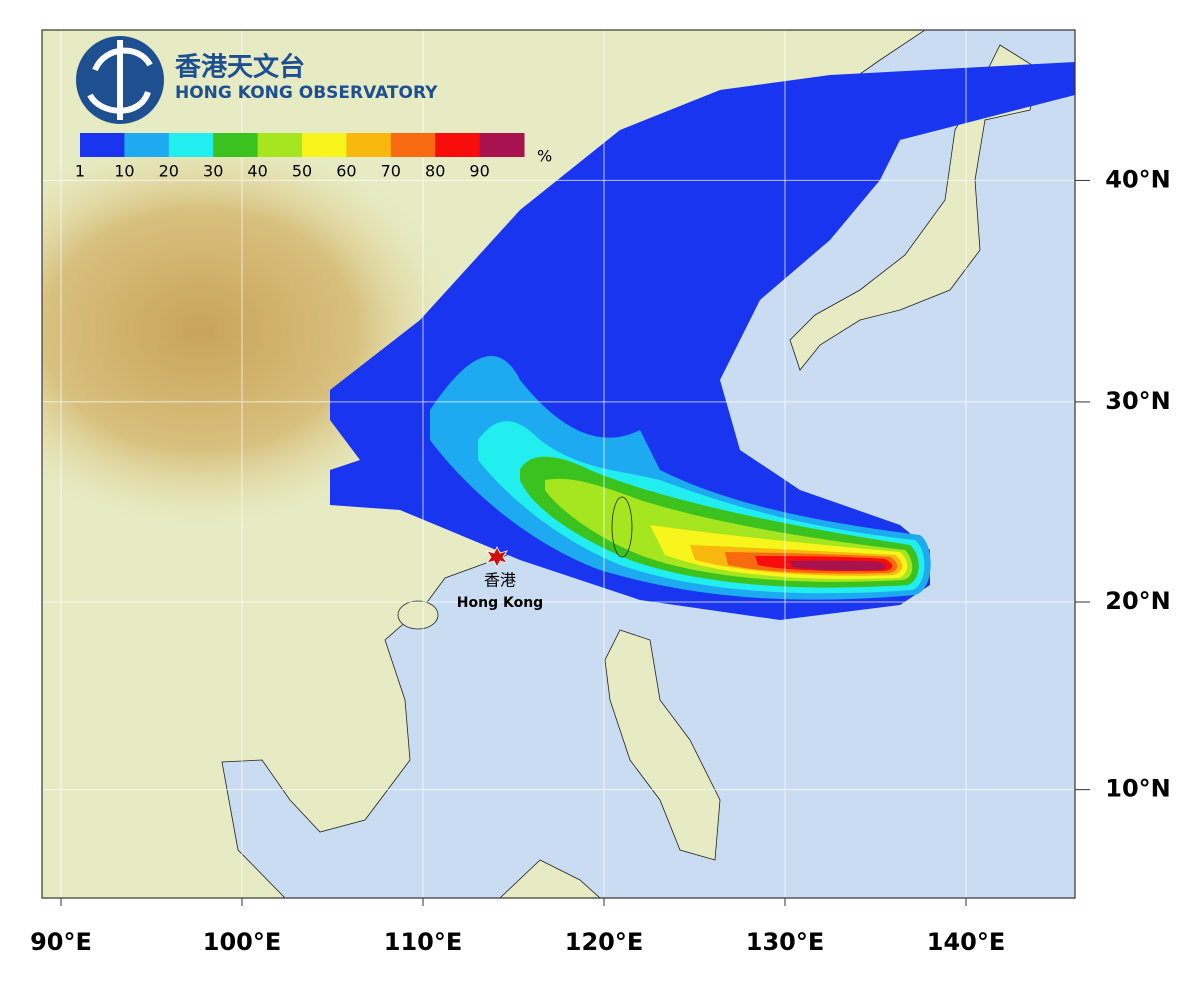 The height and width of the screenshot is (984, 1200). Describe the element at coordinates (966, 942) in the screenshot. I see `x-tick-label: 140°E` at that location.